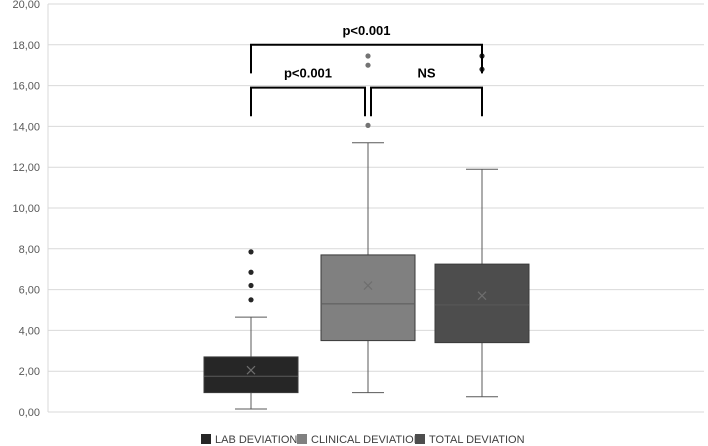 Image resolution: width=708 pixels, height=446 pixels. What do you see at coordinates (29, 291) in the screenshot?
I see `y-tick-label: 6,00` at bounding box center [29, 291].